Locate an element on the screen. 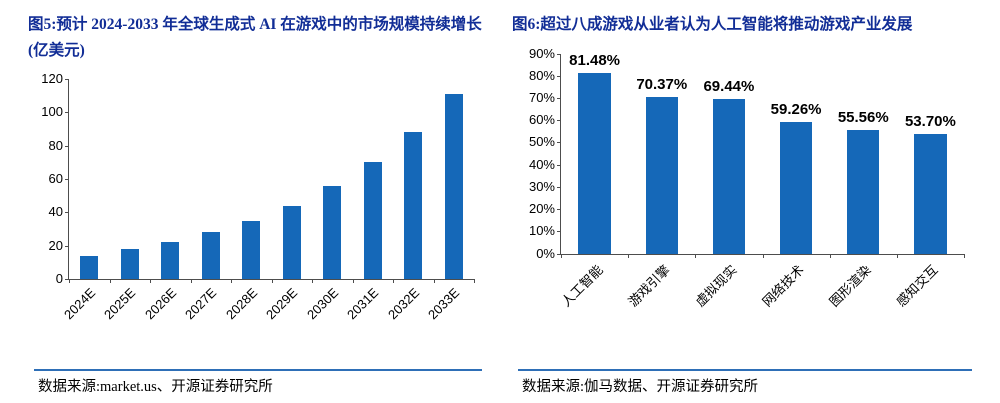 The height and width of the screenshot is (403, 1000). y-axis-tick-label: 40 is located at coordinates (55, 212).